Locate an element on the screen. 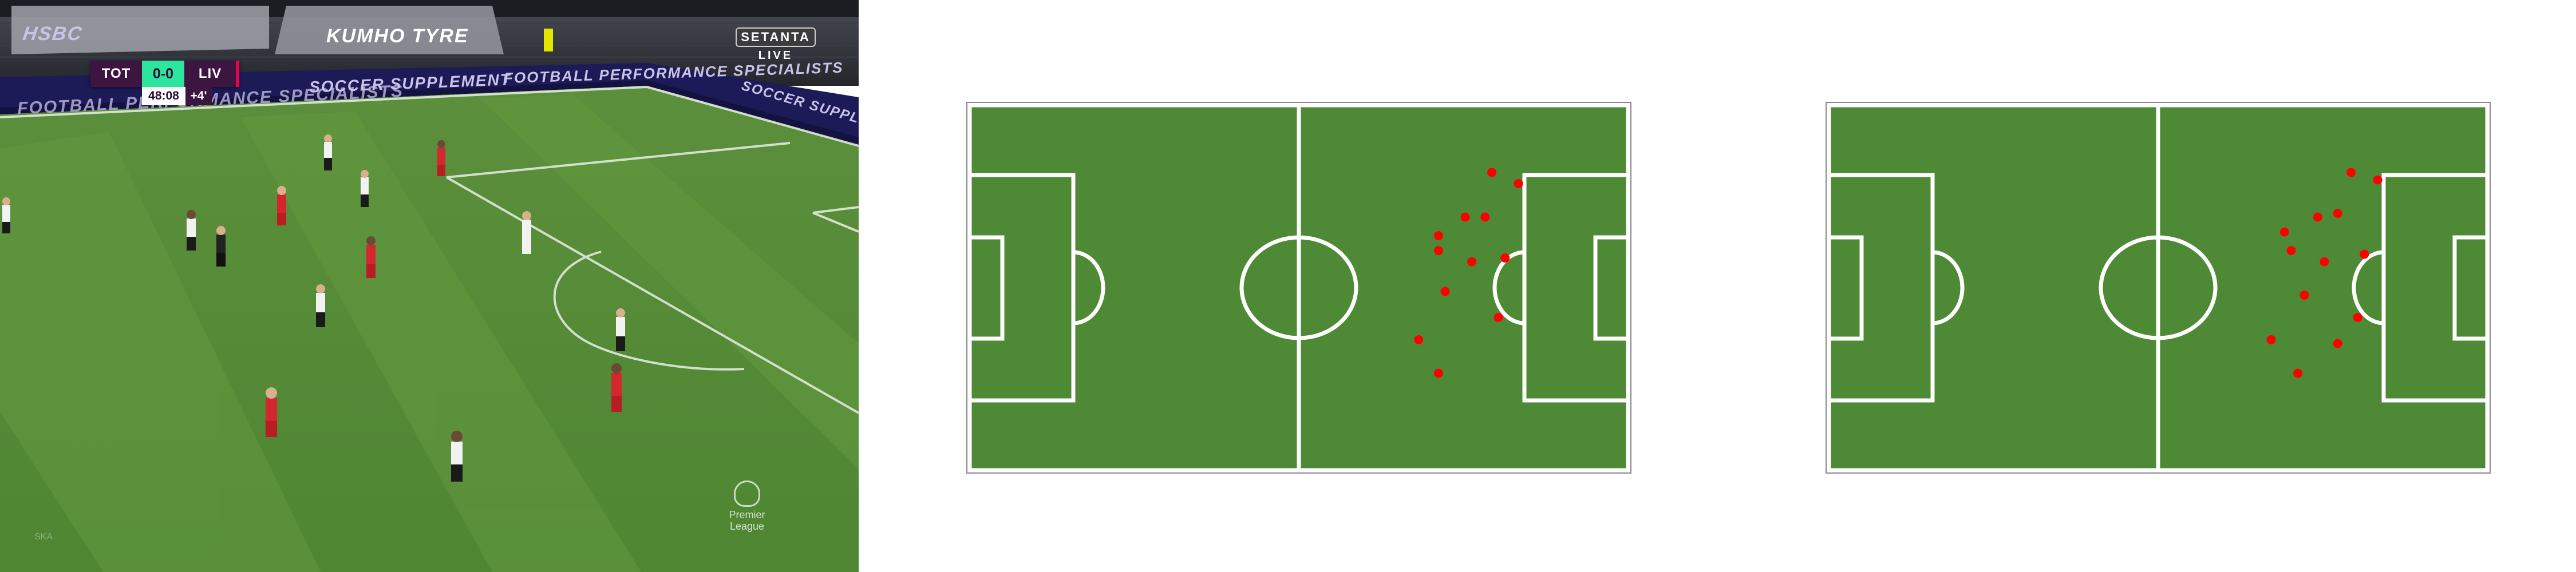  added-time: +4' is located at coordinates (198, 96).